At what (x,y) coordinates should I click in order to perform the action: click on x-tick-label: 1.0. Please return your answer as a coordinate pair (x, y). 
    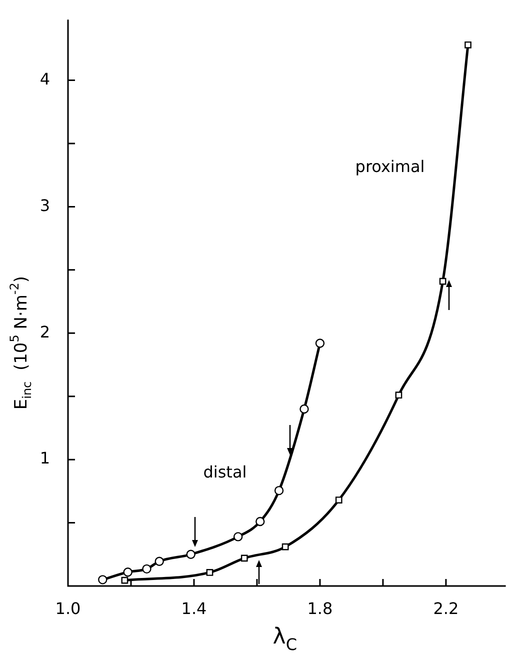
    Looking at the image, I should click on (68, 608).